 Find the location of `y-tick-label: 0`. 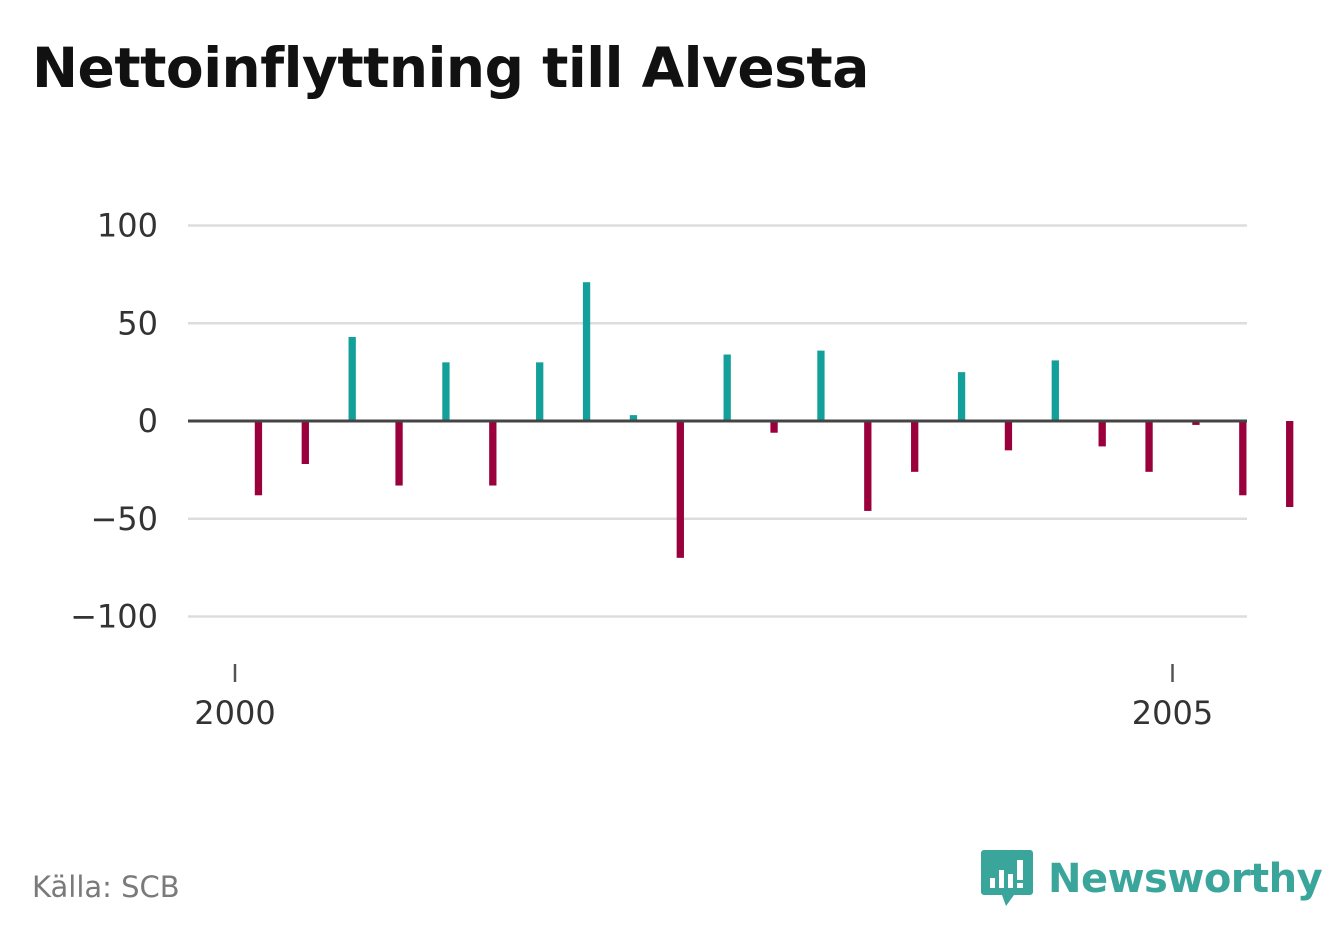

y-tick-label: 0 is located at coordinates (148, 421).